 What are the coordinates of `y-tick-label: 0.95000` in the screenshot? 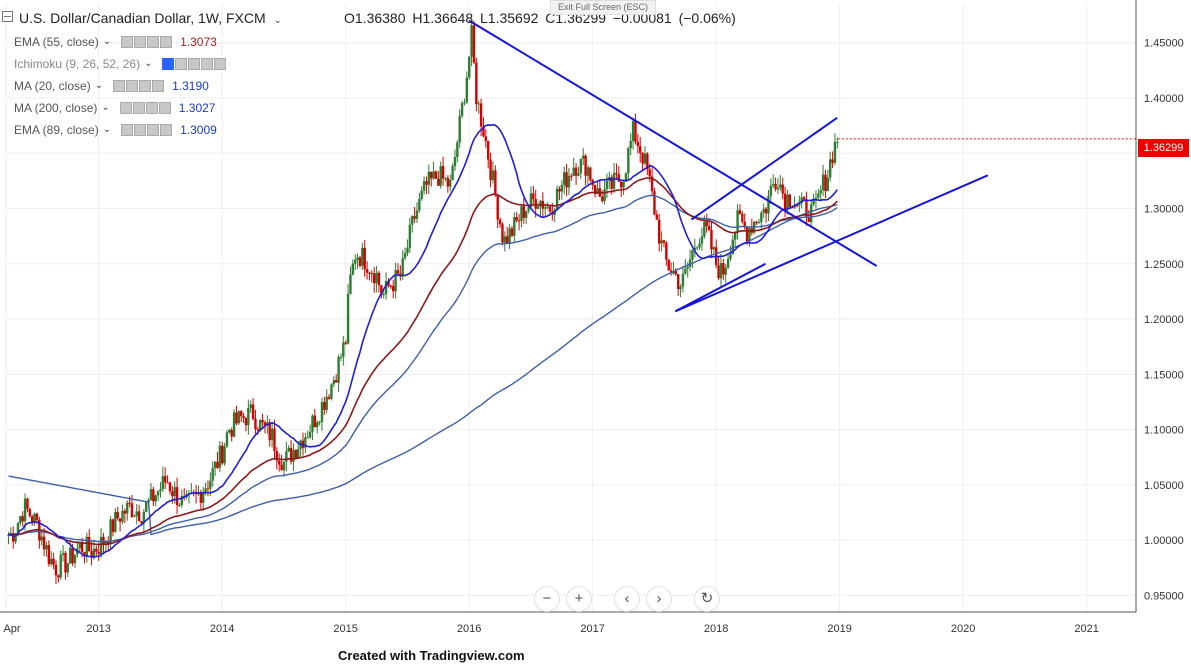 It's located at (1164, 596).